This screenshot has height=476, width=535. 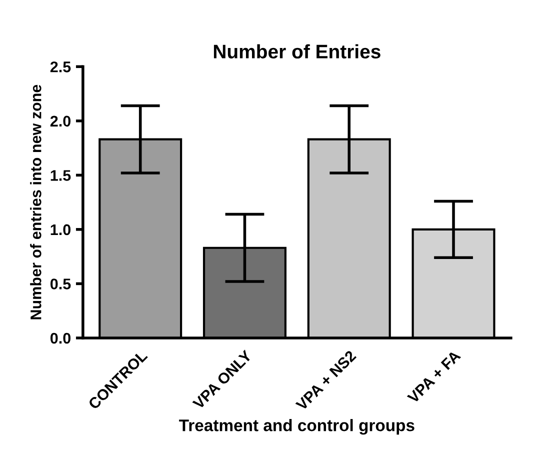 What do you see at coordinates (434, 377) in the screenshot?
I see `x-tick-label: VPA + FA` at bounding box center [434, 377].